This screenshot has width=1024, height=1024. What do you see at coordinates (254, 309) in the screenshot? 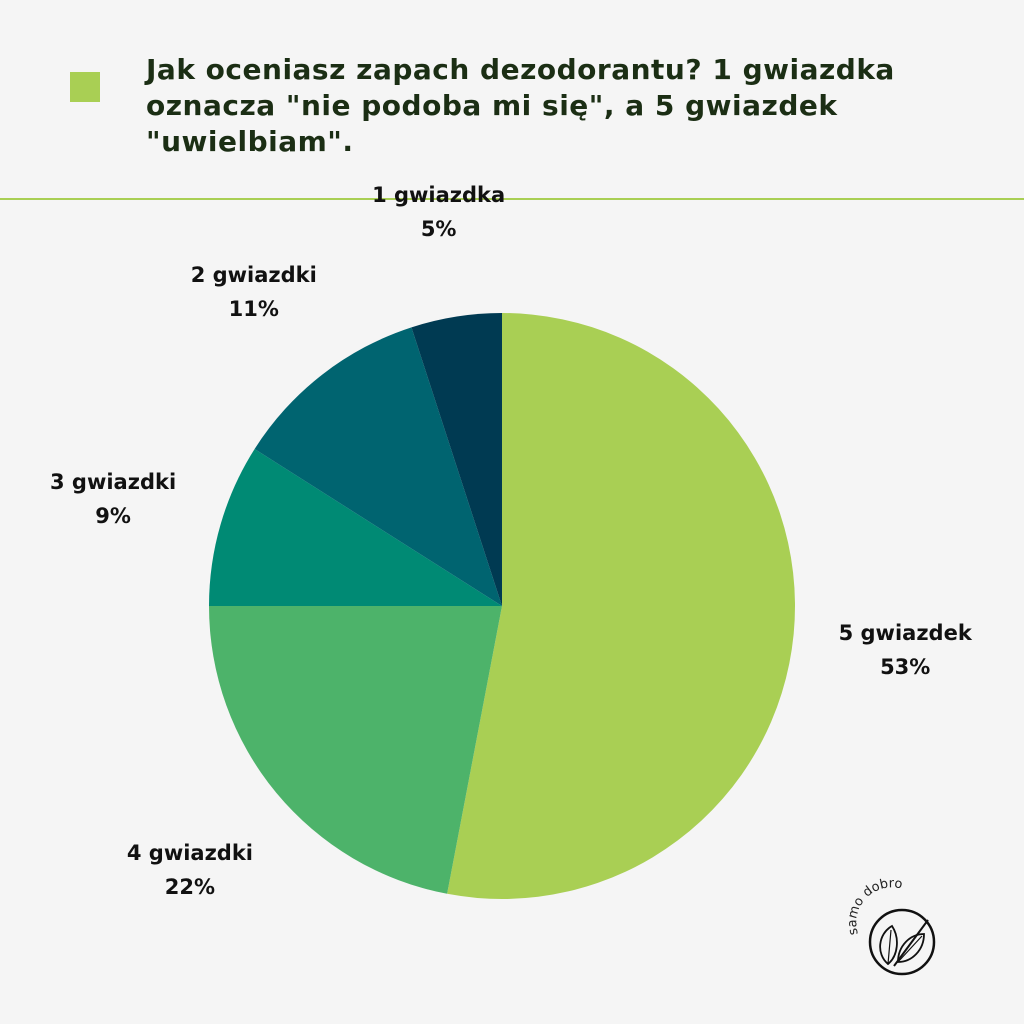
I see `slice-label-value: 11%` at bounding box center [254, 309].